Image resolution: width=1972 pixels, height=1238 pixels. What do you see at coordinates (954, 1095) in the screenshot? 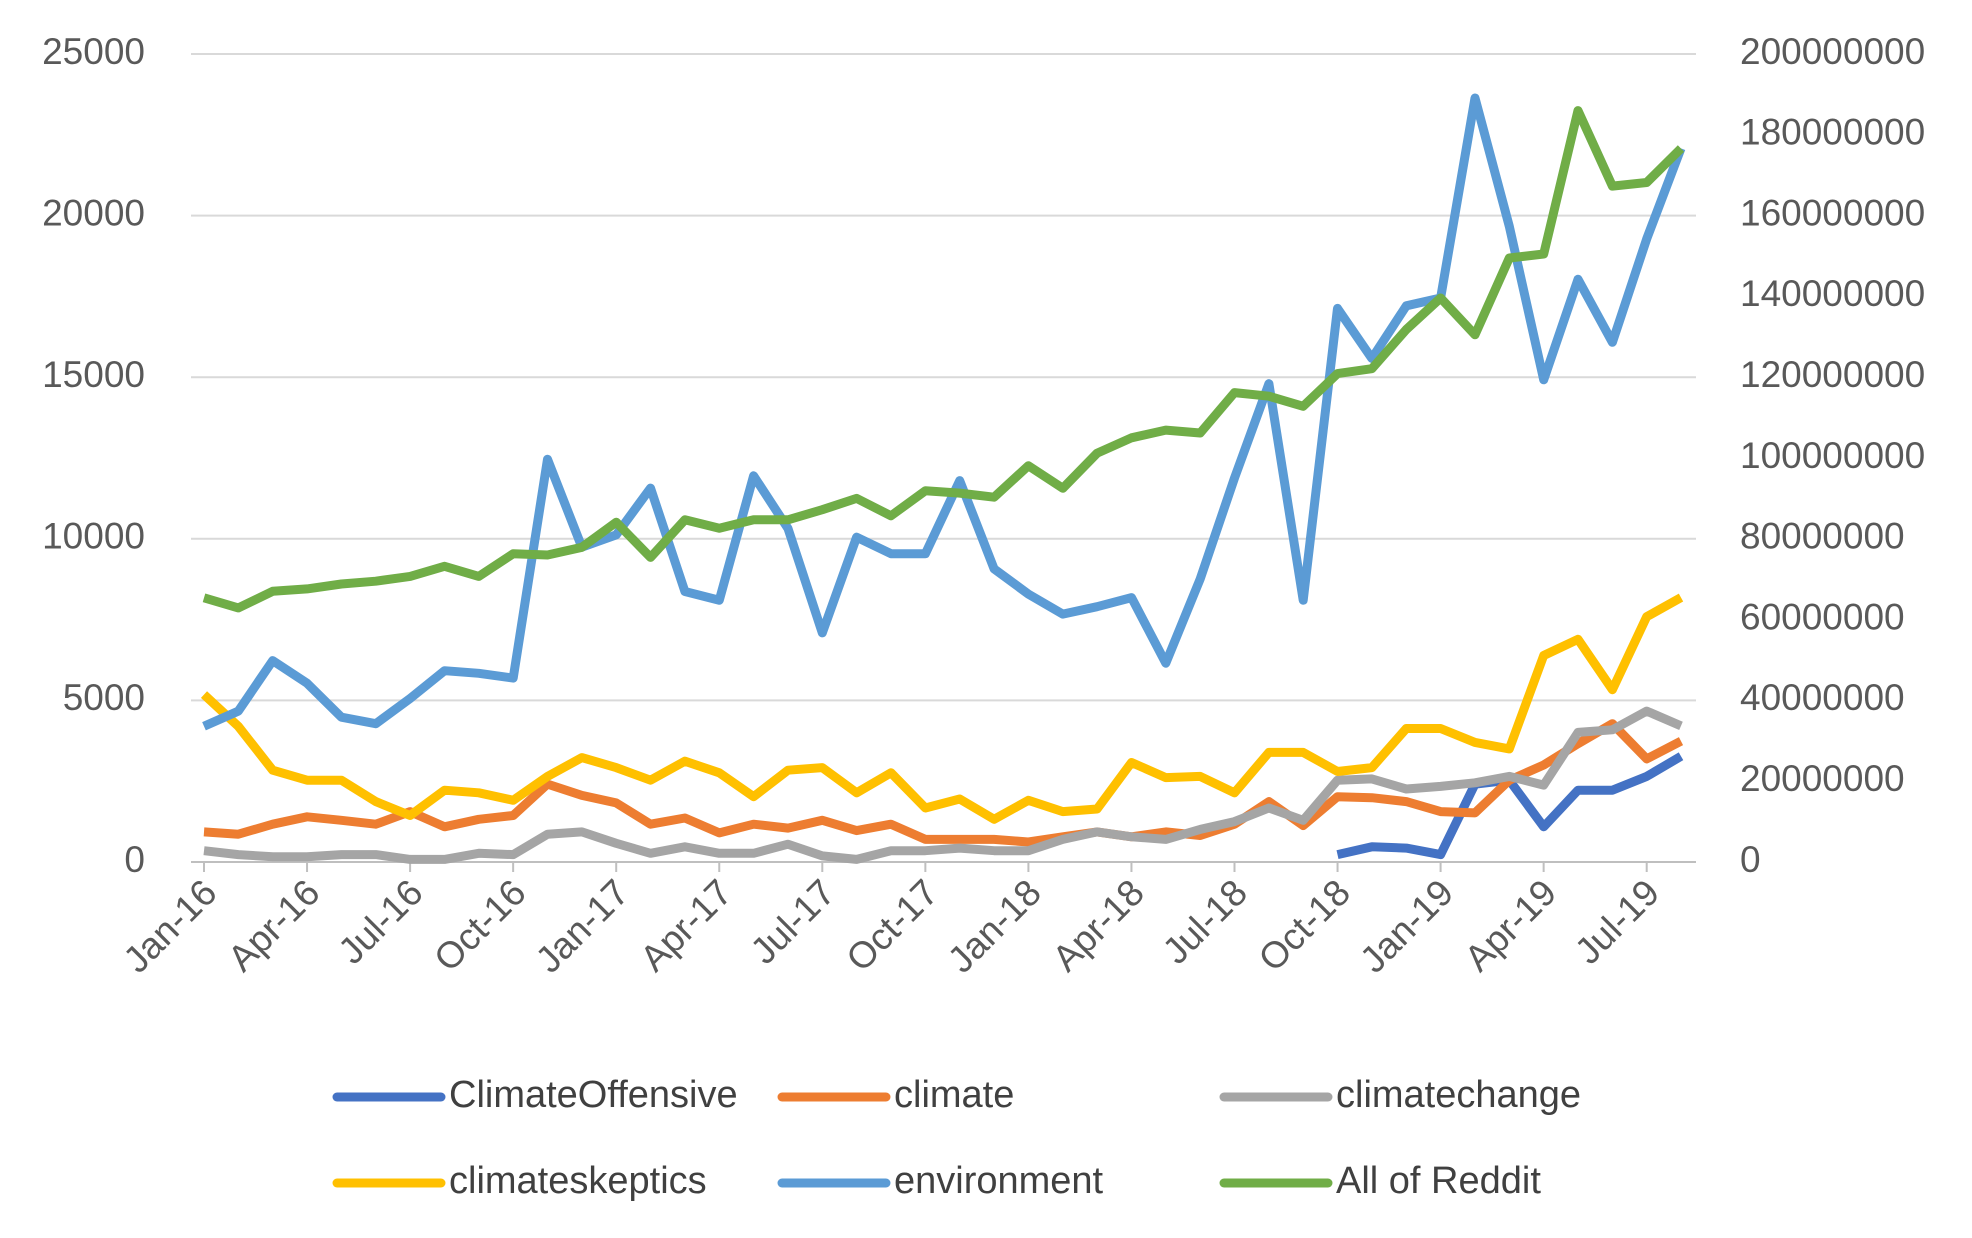
I see `legend-label: climate` at bounding box center [954, 1095].